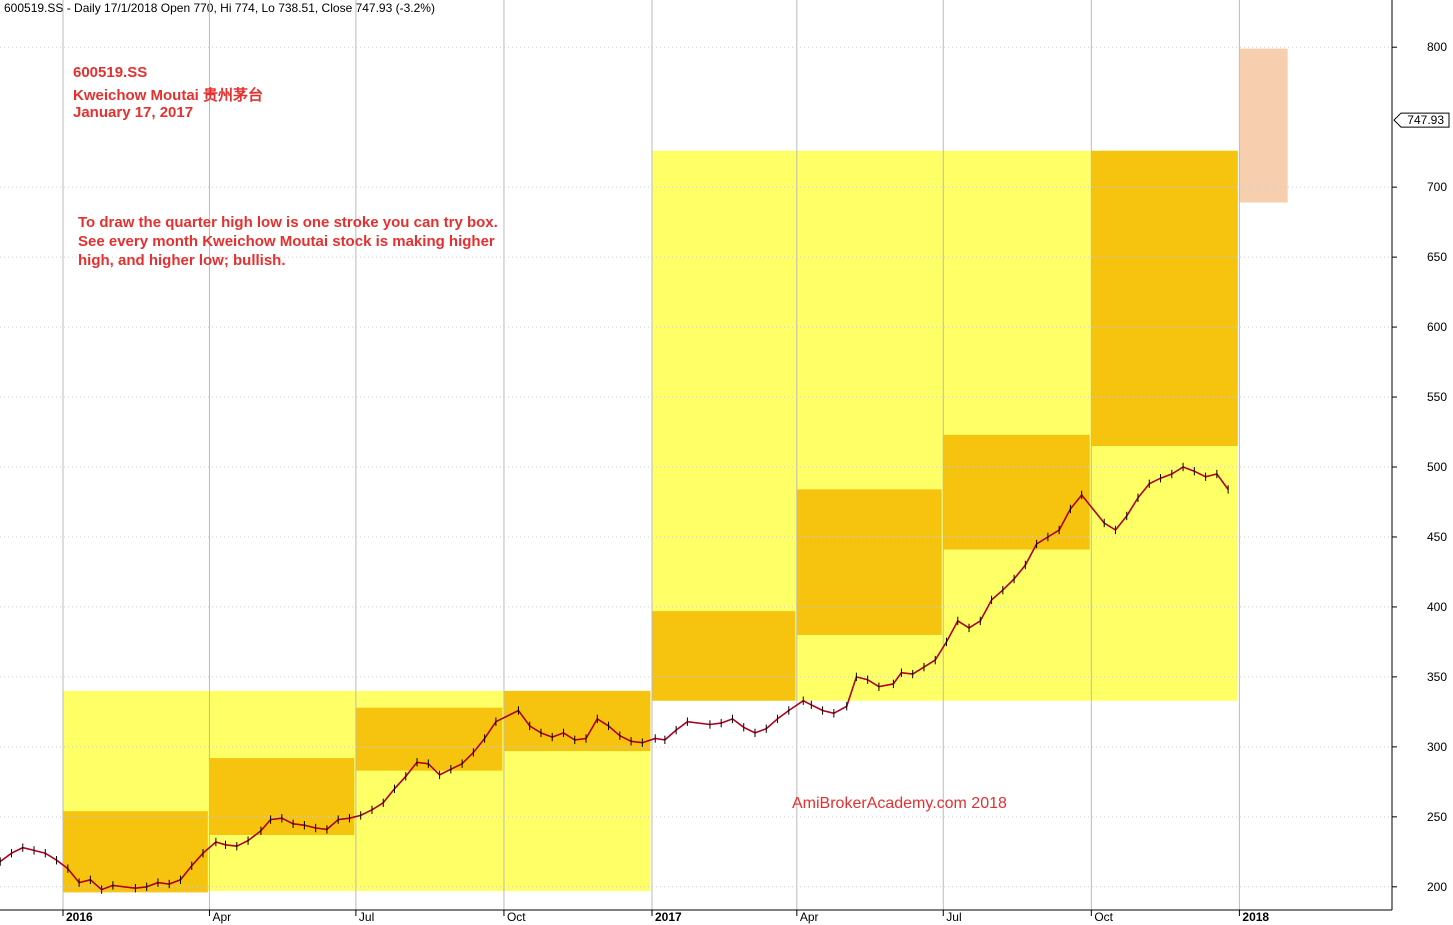  I want to click on y-tick-label: 400, so click(1437, 607).